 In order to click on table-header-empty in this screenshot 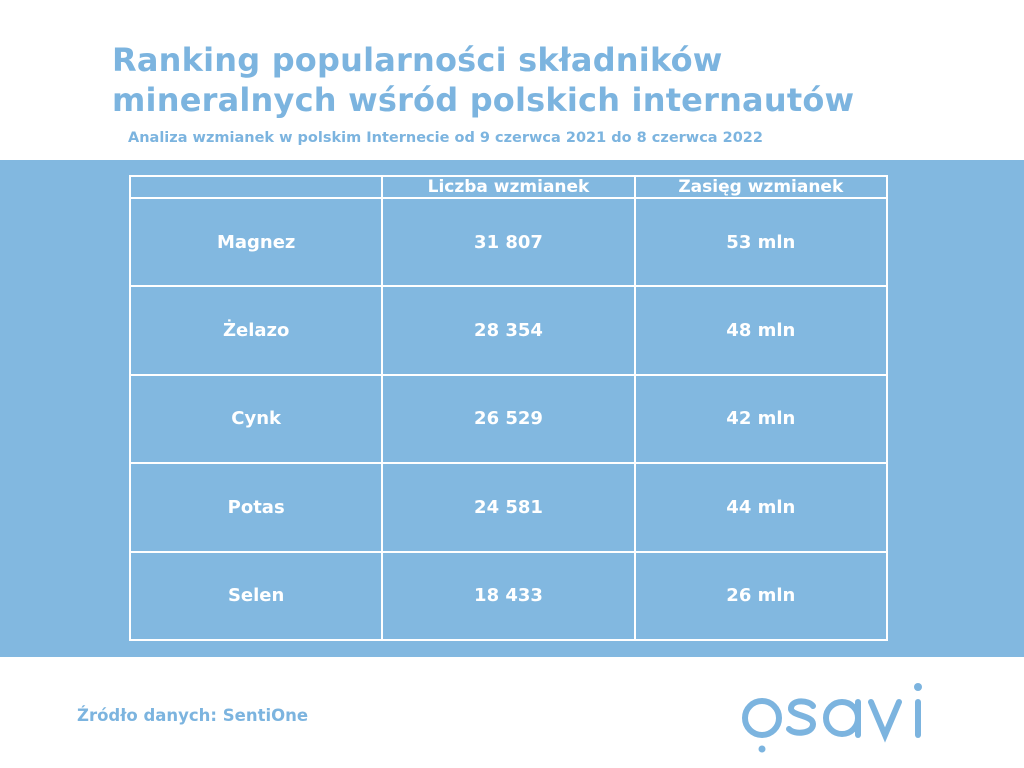, I will do `click(256, 187)`.